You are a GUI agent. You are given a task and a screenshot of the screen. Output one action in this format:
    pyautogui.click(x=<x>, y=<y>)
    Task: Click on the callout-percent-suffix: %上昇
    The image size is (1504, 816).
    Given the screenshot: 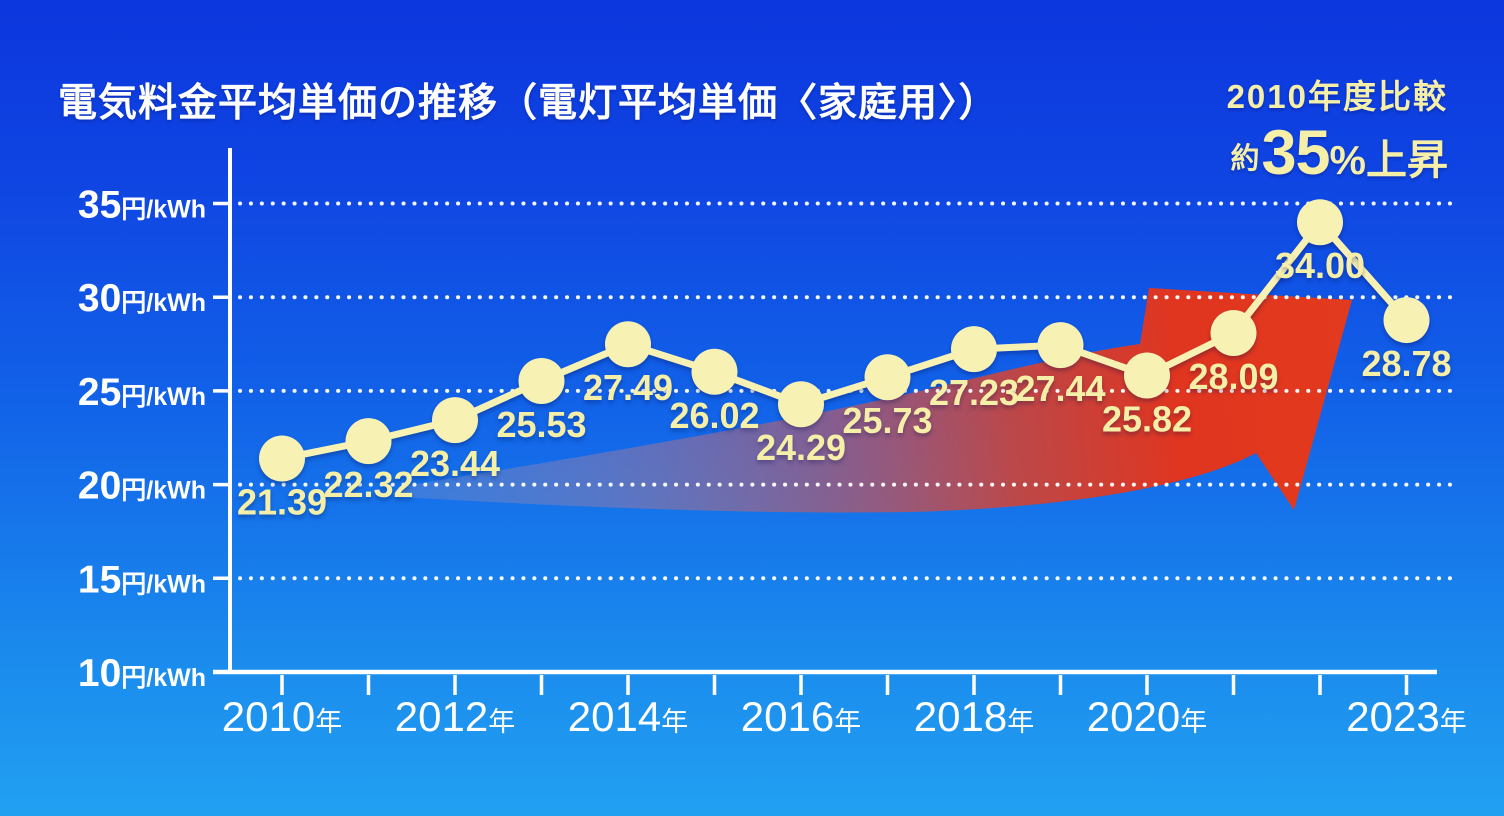 What is the action you would take?
    pyautogui.click(x=1388, y=160)
    